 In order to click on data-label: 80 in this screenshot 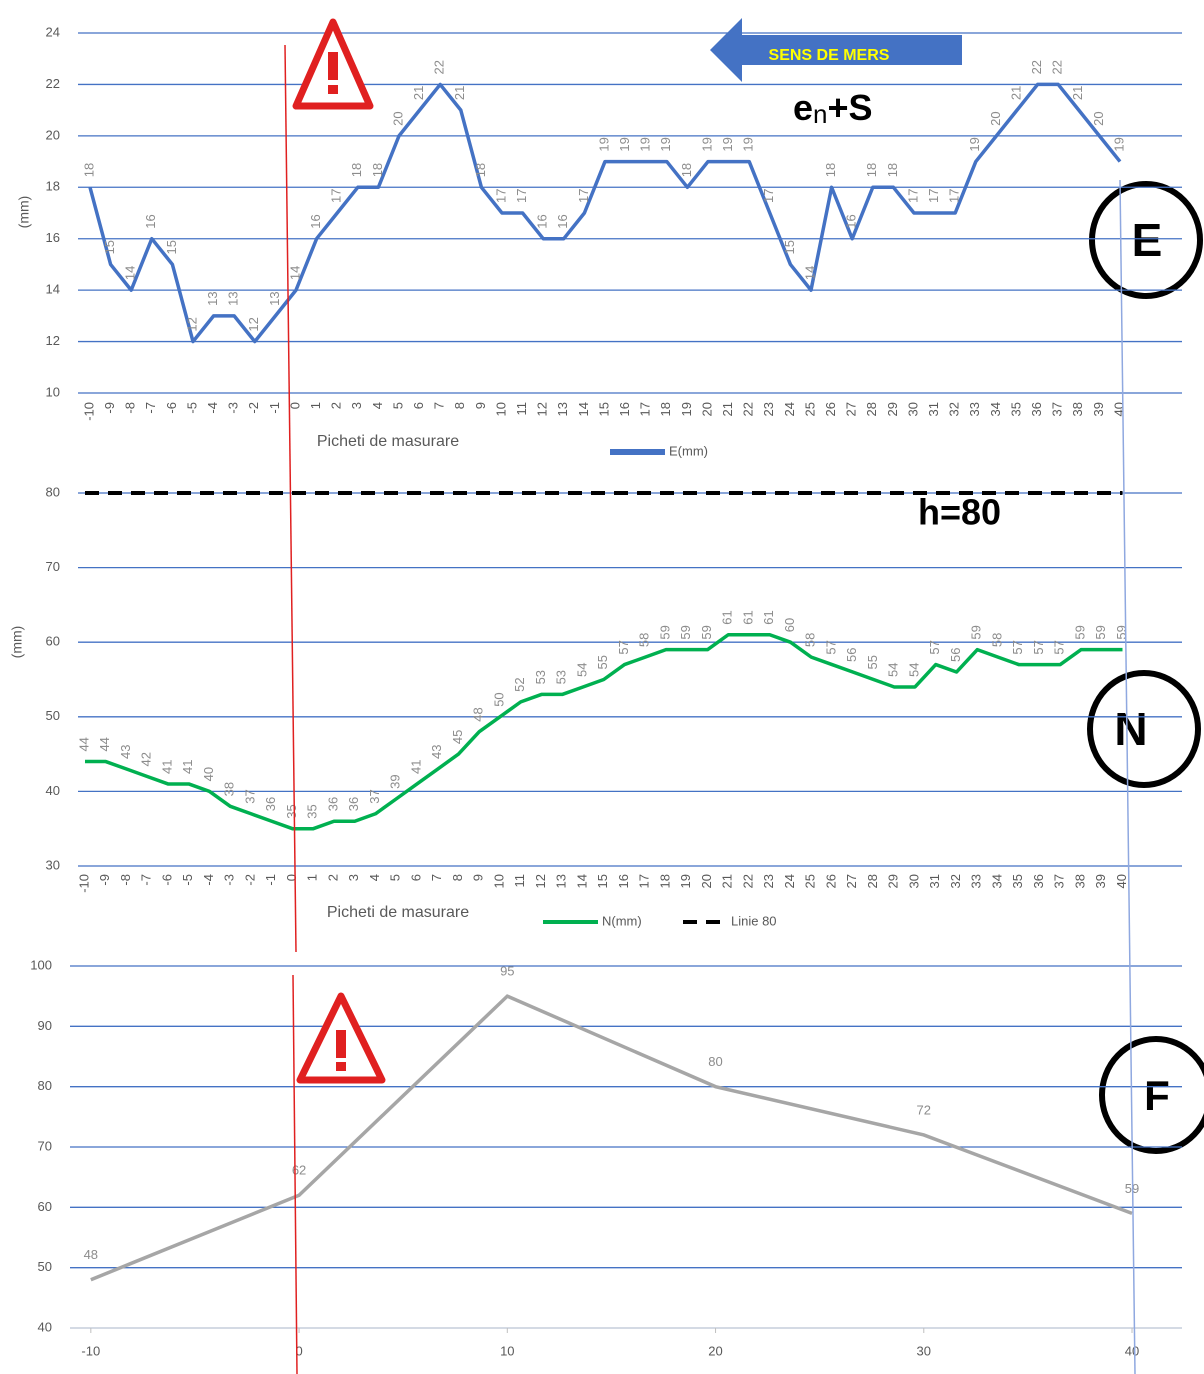, I will do `click(715, 1061)`.